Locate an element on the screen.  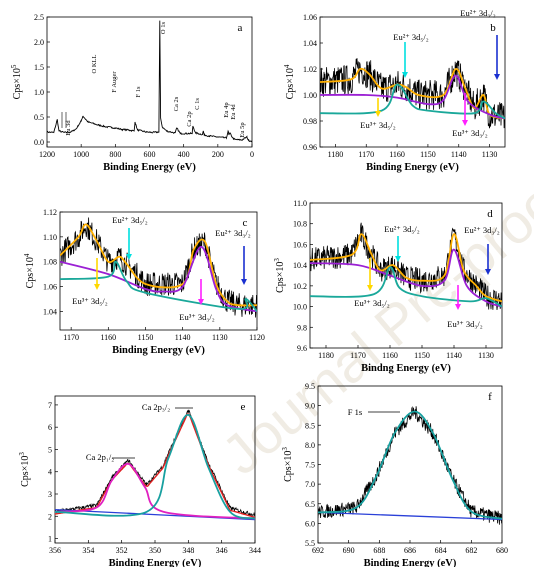
y-tick-label: 5.5 is located at coordinates (310, 543).